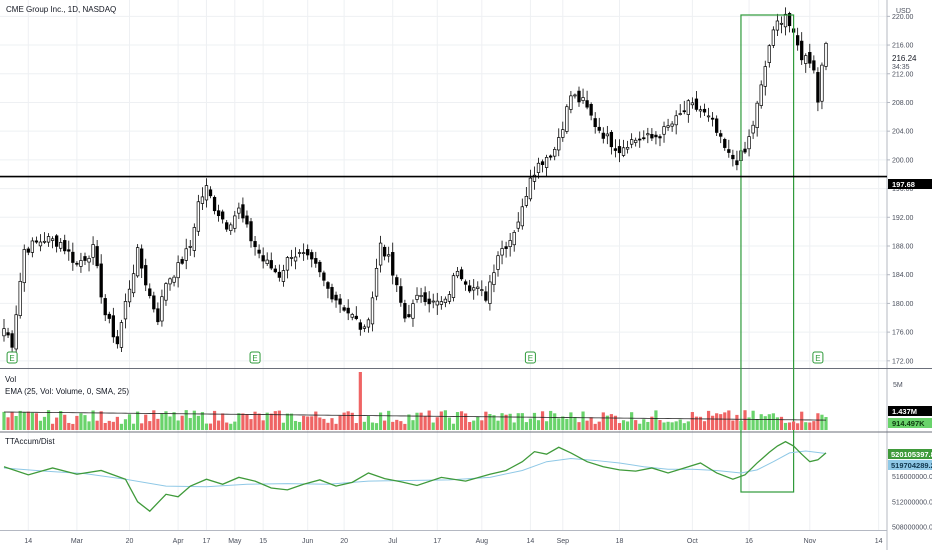 This screenshot has width=932, height=550. I want to click on accum-value-label-2: 519704289.21, so click(911, 465).